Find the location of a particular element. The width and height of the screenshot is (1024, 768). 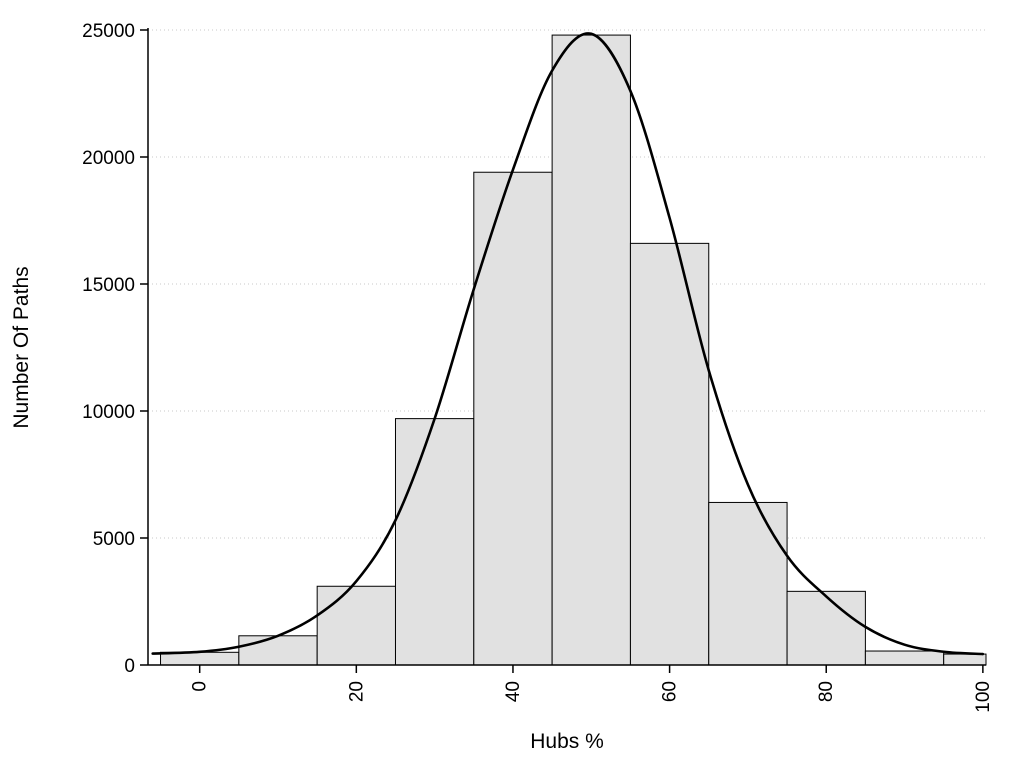

y-tick-label: 20000 is located at coordinates (108, 158).